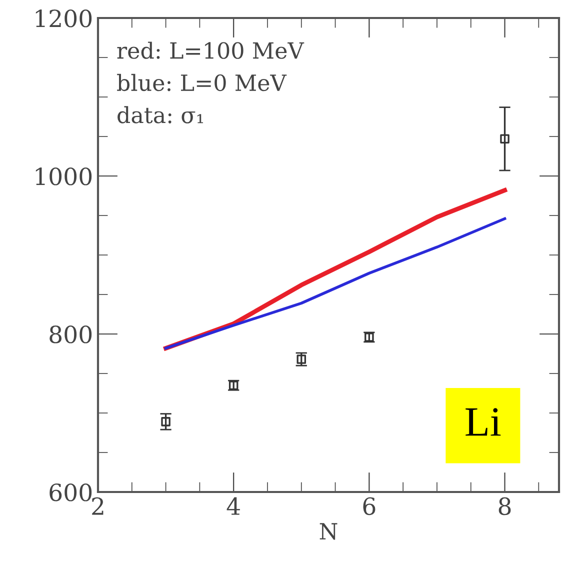 The height and width of the screenshot is (568, 563). What do you see at coordinates (369, 506) in the screenshot?
I see `x-tick-label: 6` at bounding box center [369, 506].